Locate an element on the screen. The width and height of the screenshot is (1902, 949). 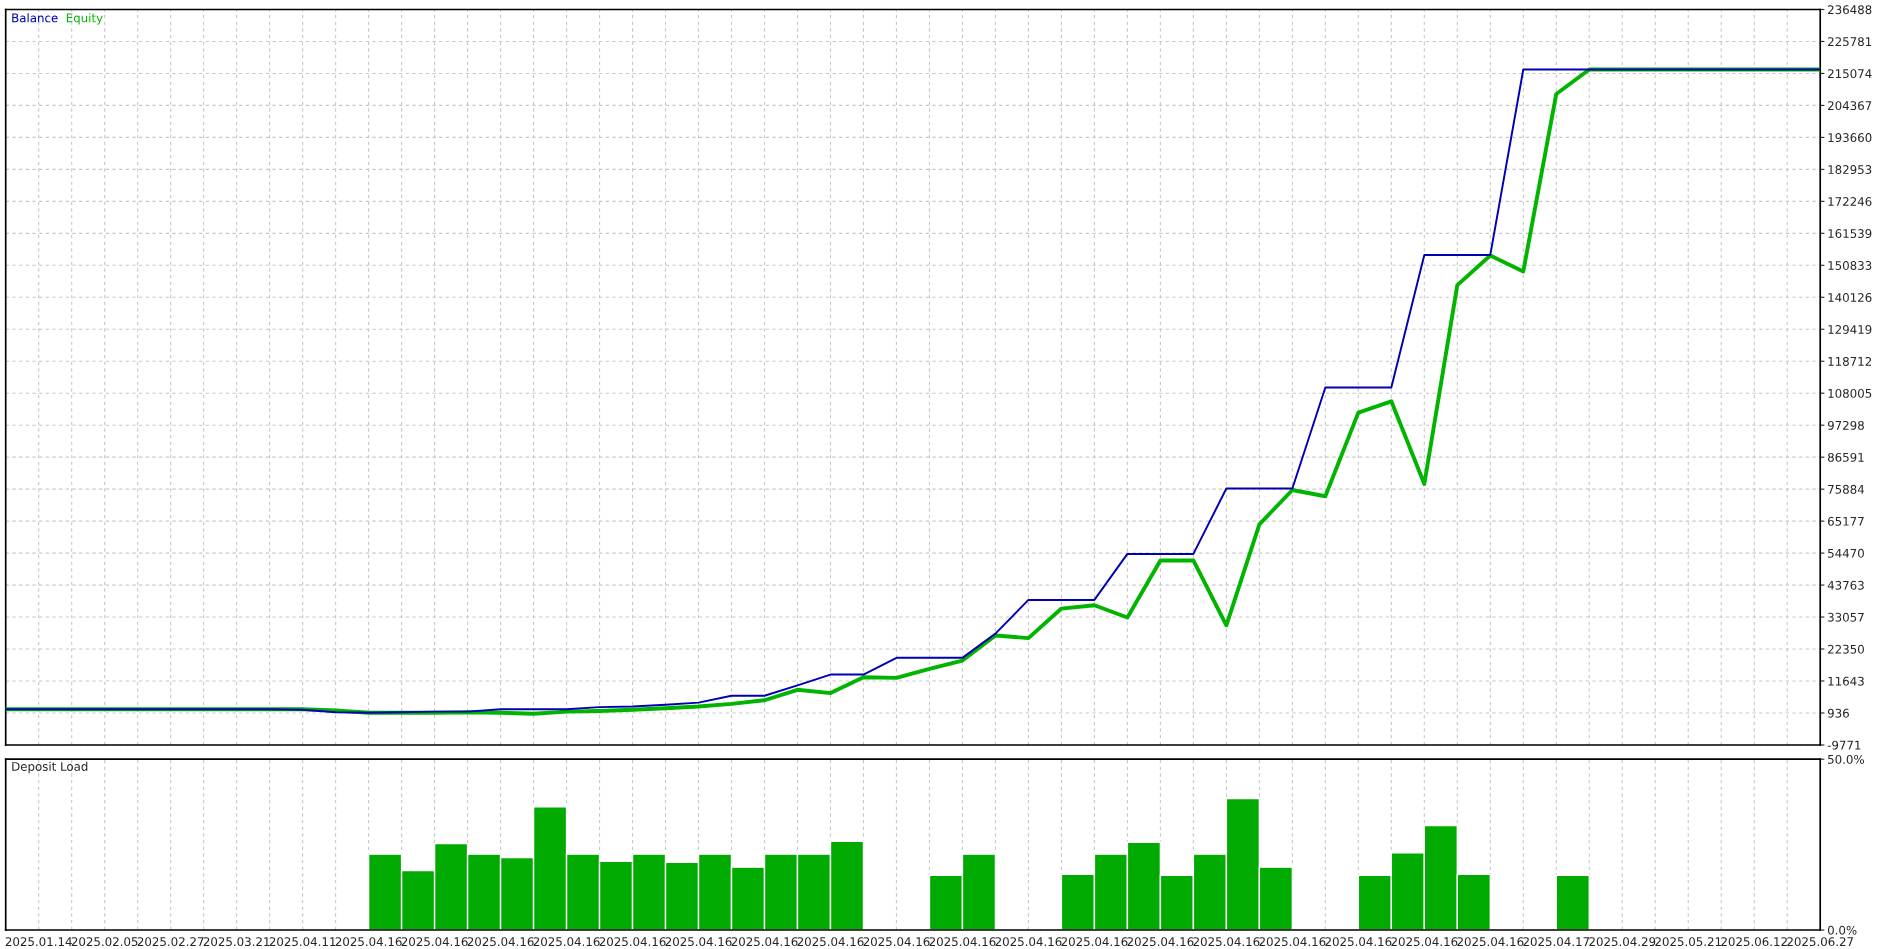
text: Equity is located at coordinates (84, 19).